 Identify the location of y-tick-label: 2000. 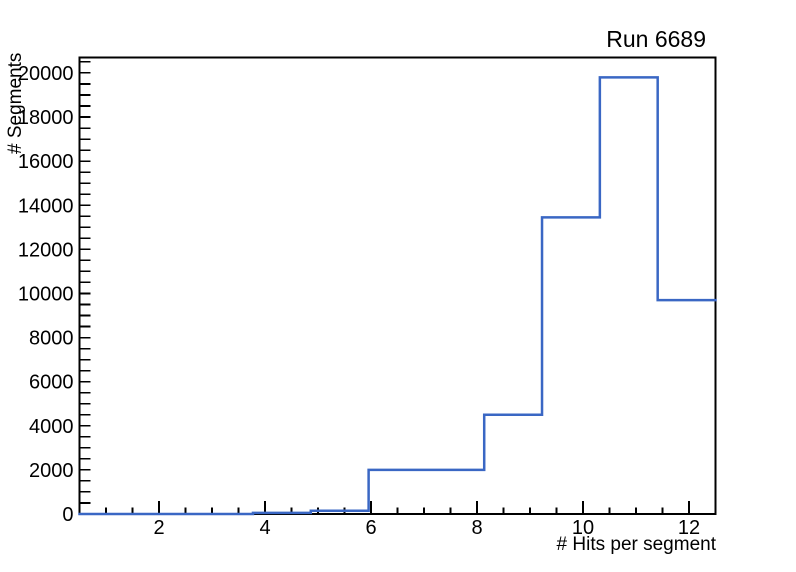
(51, 471).